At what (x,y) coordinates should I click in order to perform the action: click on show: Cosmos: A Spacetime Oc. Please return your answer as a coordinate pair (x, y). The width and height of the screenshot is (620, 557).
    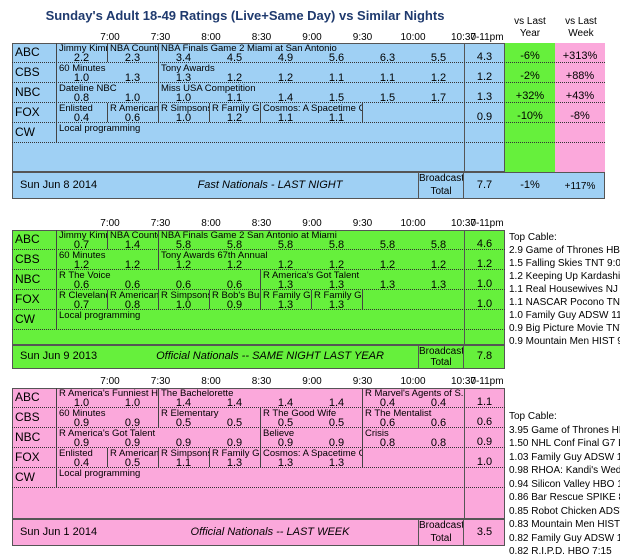
    Looking at the image, I should click on (311, 112).